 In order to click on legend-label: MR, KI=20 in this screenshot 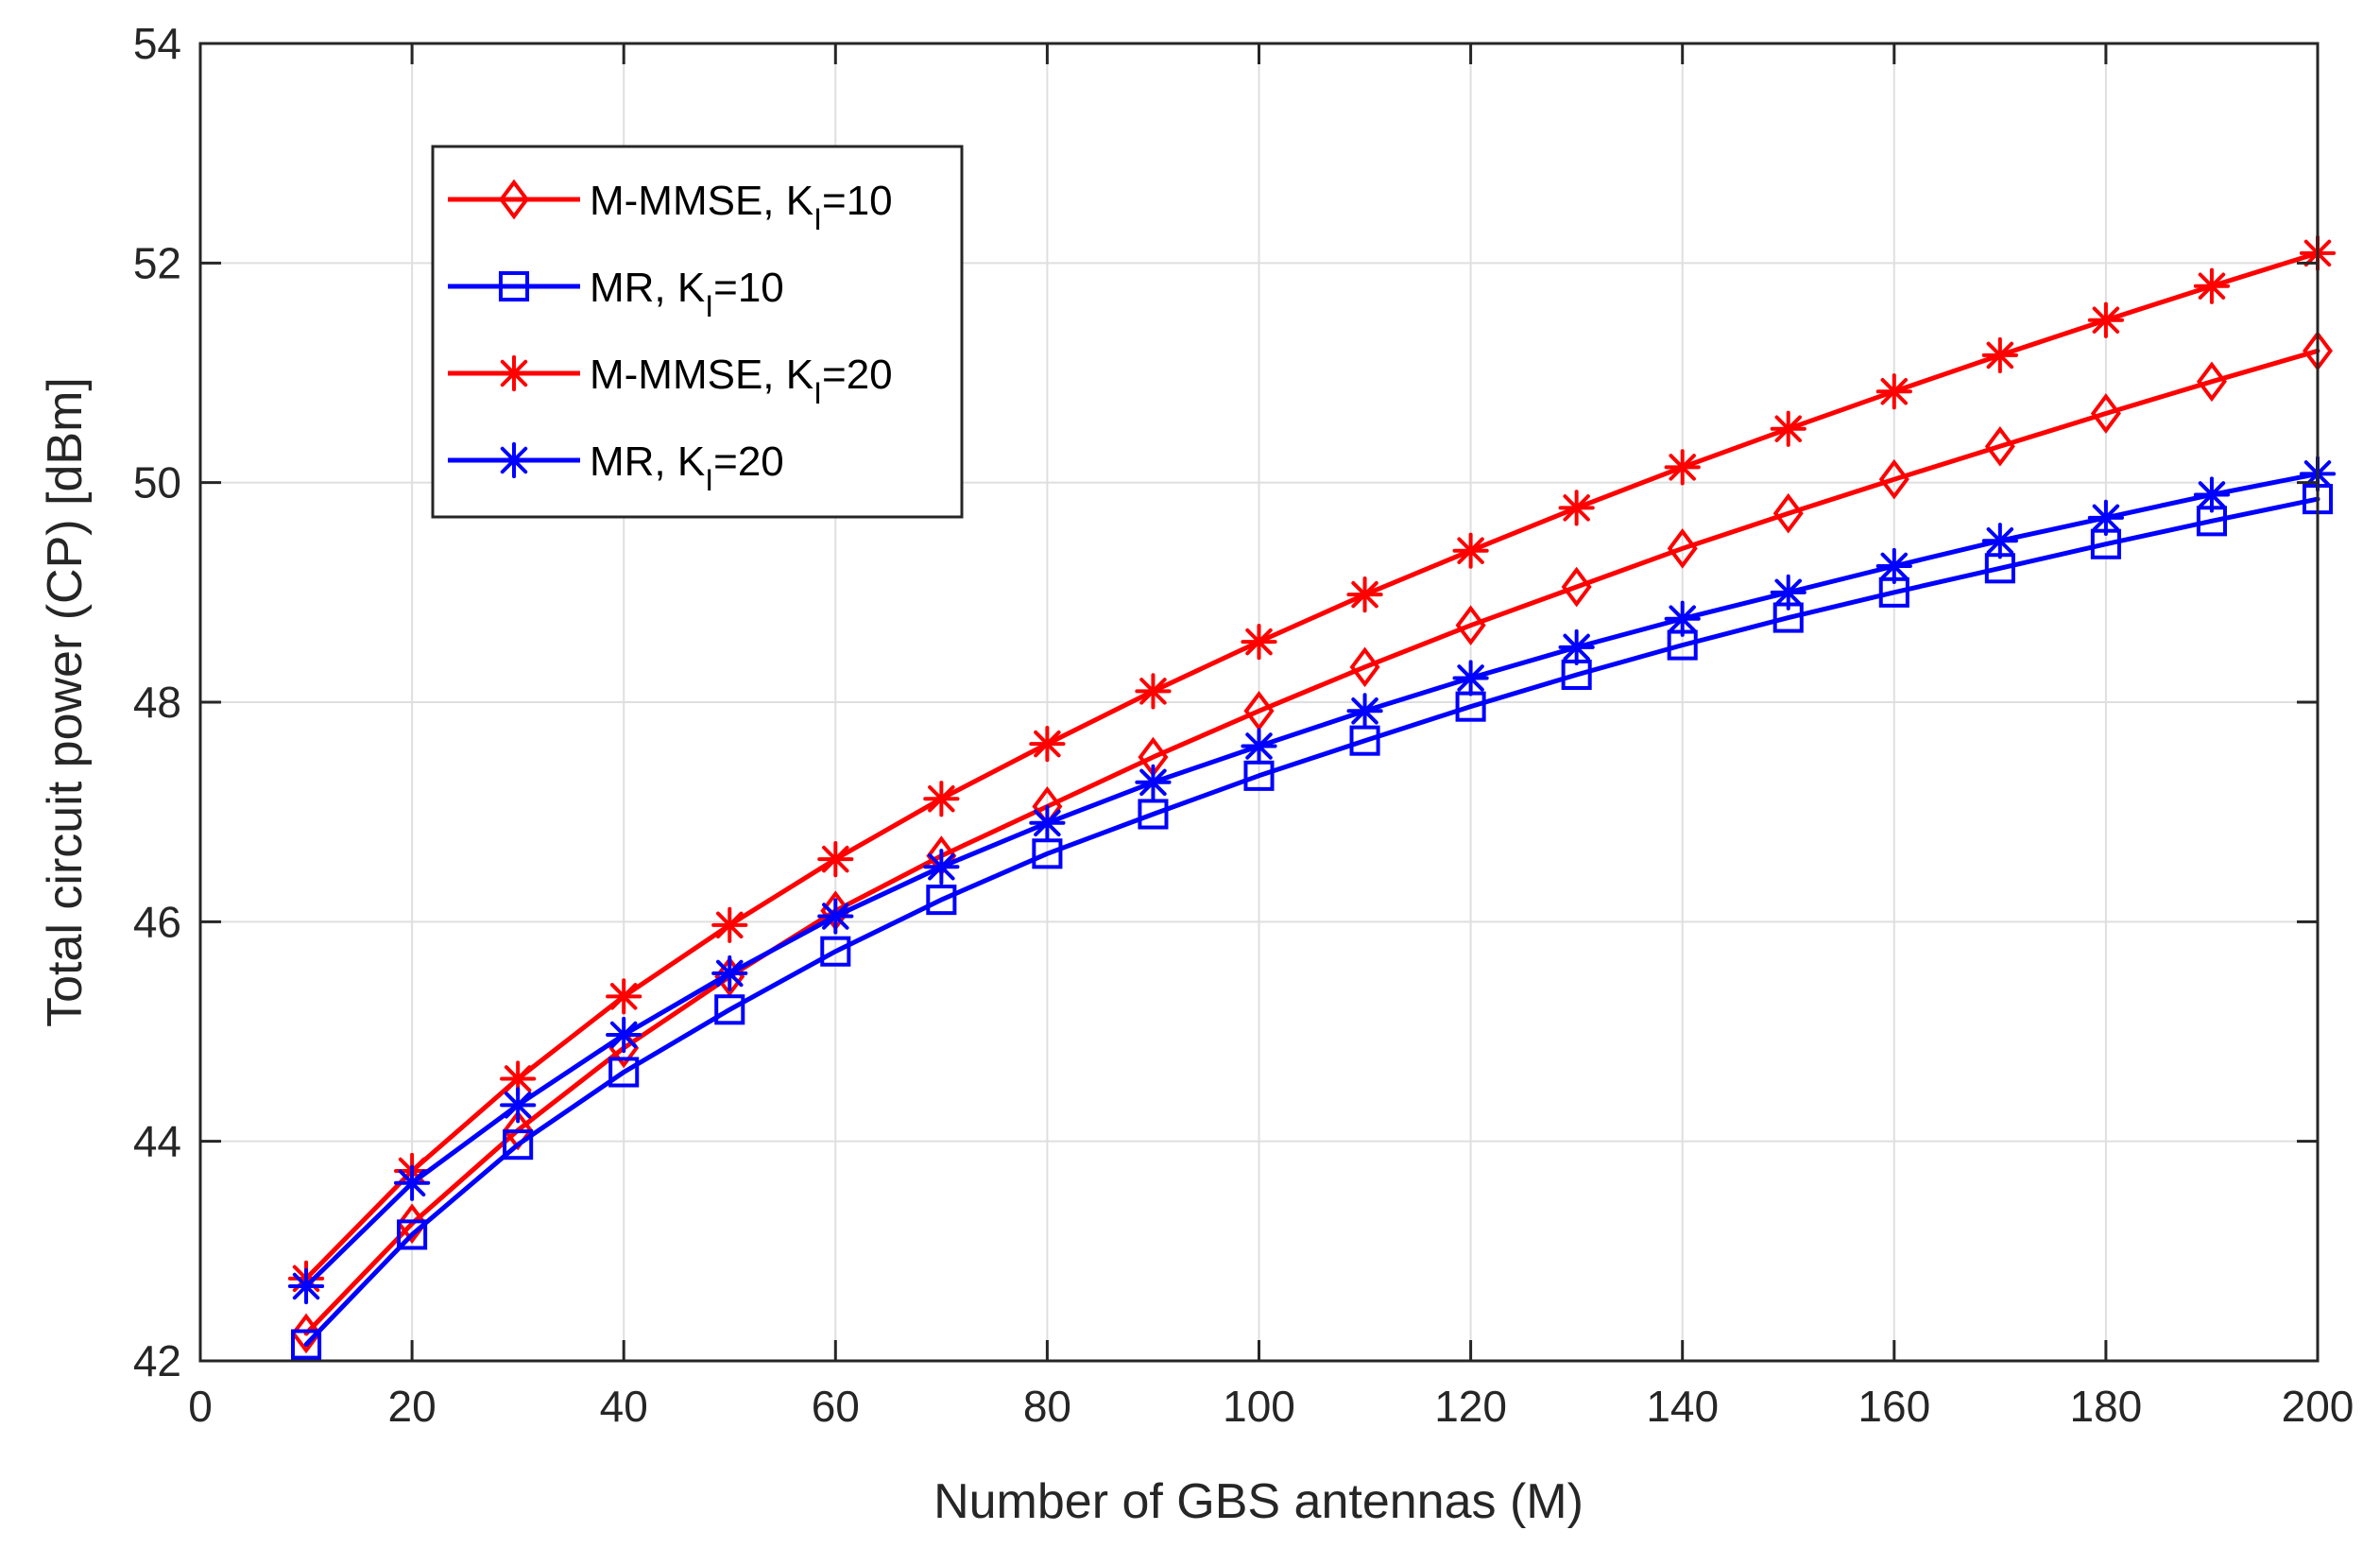, I will do `click(687, 468)`.